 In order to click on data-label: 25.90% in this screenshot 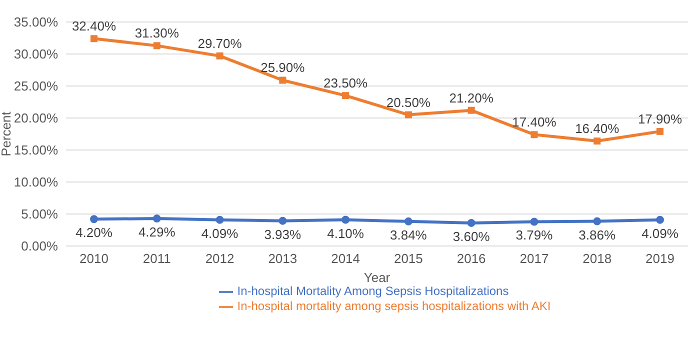, I will do `click(283, 68)`.